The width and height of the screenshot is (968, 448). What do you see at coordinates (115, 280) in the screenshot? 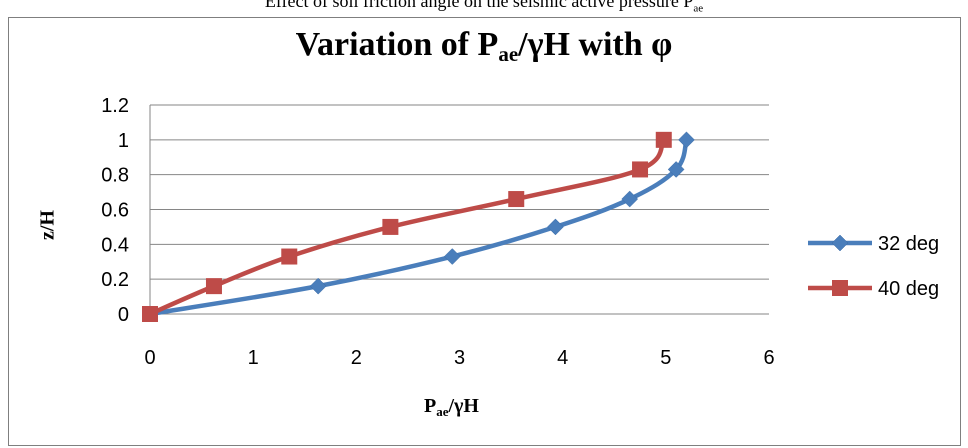
I see `y-tick-label: 0.2` at bounding box center [115, 280].